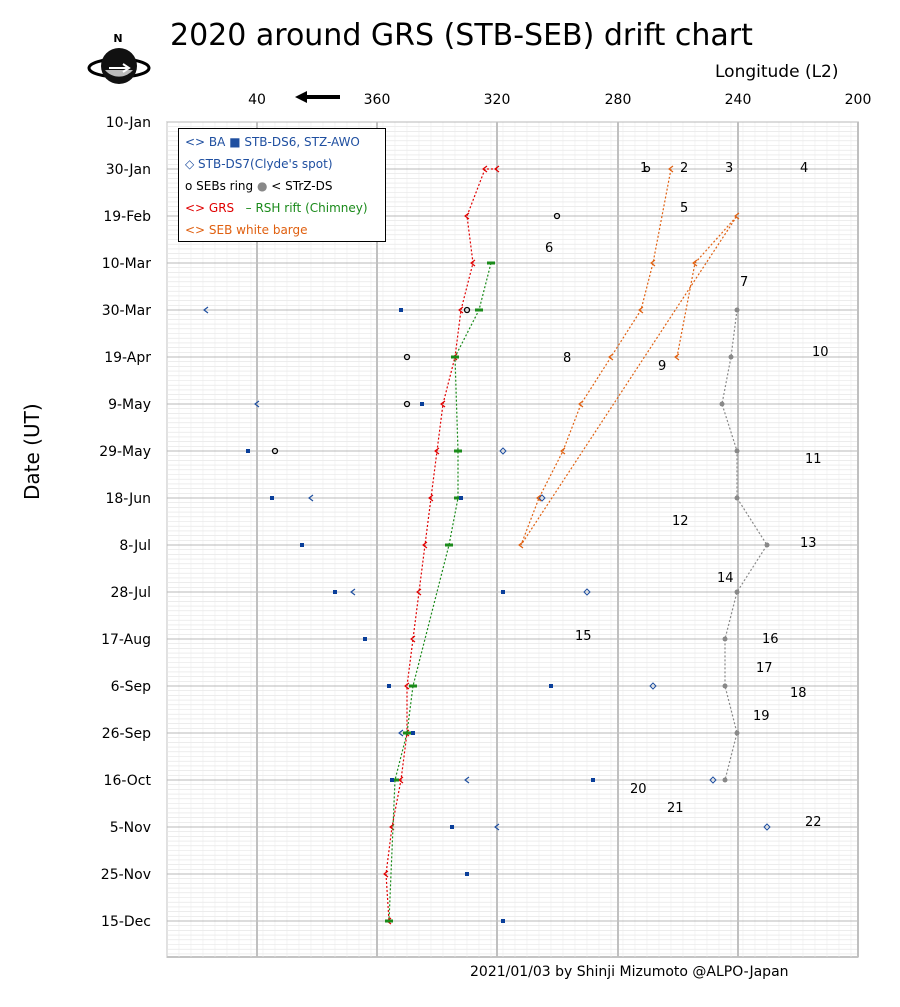 Image resolution: width=900 pixels, height=1007 pixels. What do you see at coordinates (858, 100) in the screenshot?
I see `x-tick-label: 200` at bounding box center [858, 100].